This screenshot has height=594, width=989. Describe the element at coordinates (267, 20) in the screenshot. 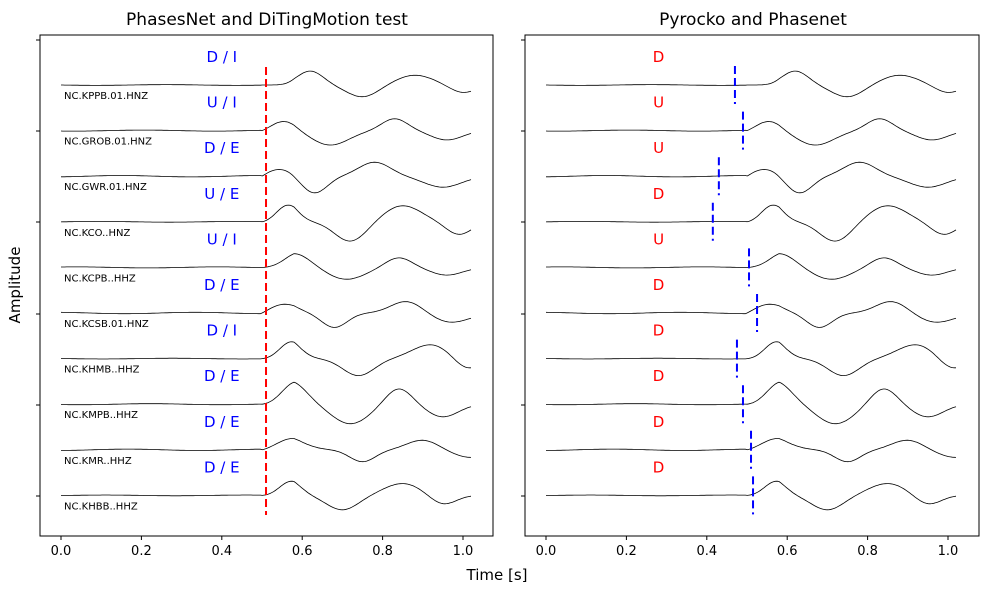

I see `left-panel-title: PhasesNet and DiTingMotion test` at that location.